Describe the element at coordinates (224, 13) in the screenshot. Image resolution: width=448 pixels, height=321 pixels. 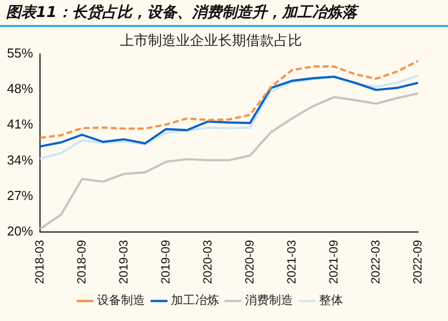
I see `chart-title: 图表11：长贷占比，设备、消费制造升，加工冶炼落` at that location.